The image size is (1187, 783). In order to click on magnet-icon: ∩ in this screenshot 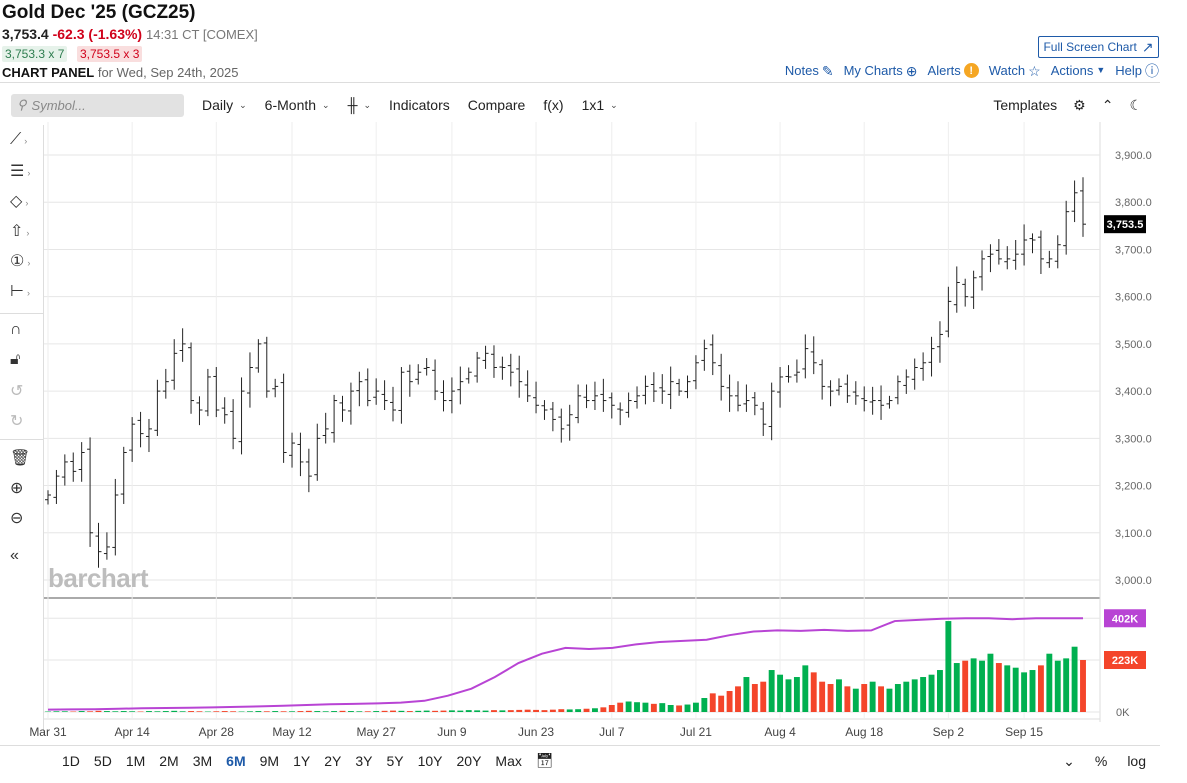, I will do `click(16, 329)`.